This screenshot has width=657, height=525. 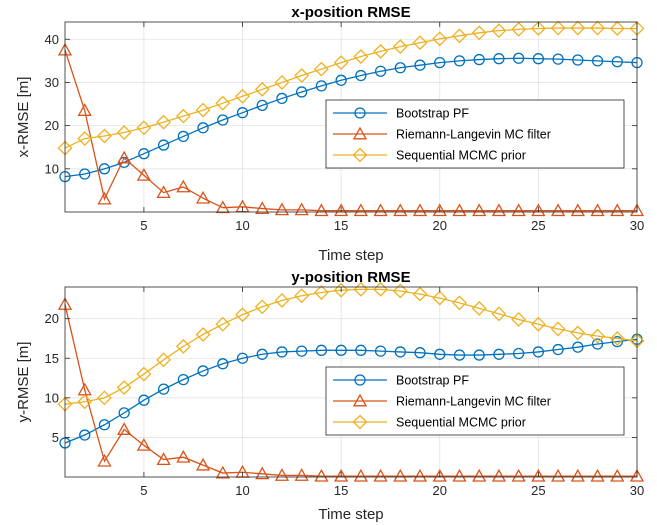 What do you see at coordinates (401, 114) in the screenshot?
I see `legend-entry-bootstrap: Bootstrap PF` at bounding box center [401, 114].